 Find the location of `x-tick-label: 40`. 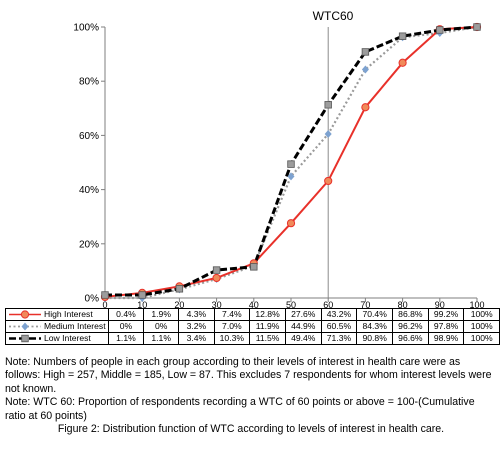

x-tick-label: 40 is located at coordinates (254, 305).